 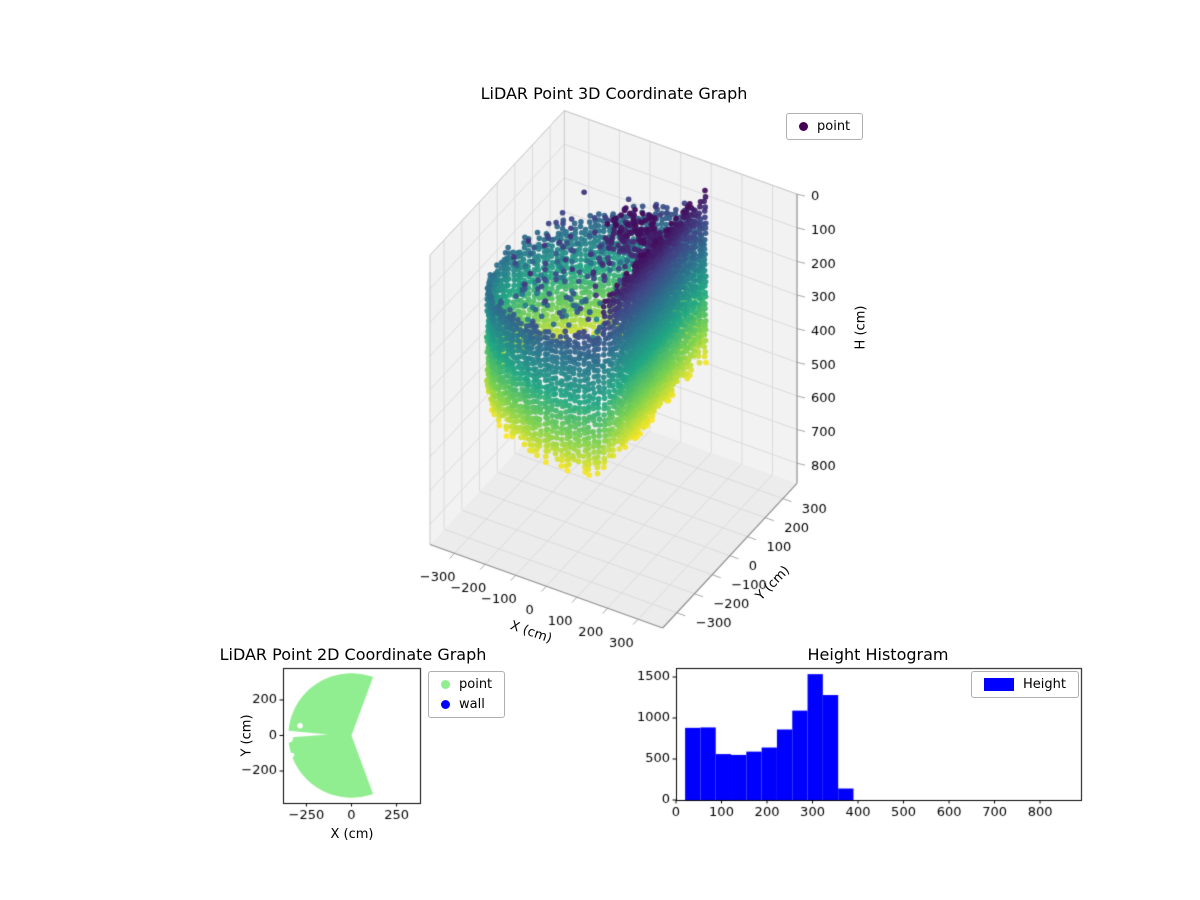 I want to click on histogram-title: Height Histogram, so click(x=878, y=654).